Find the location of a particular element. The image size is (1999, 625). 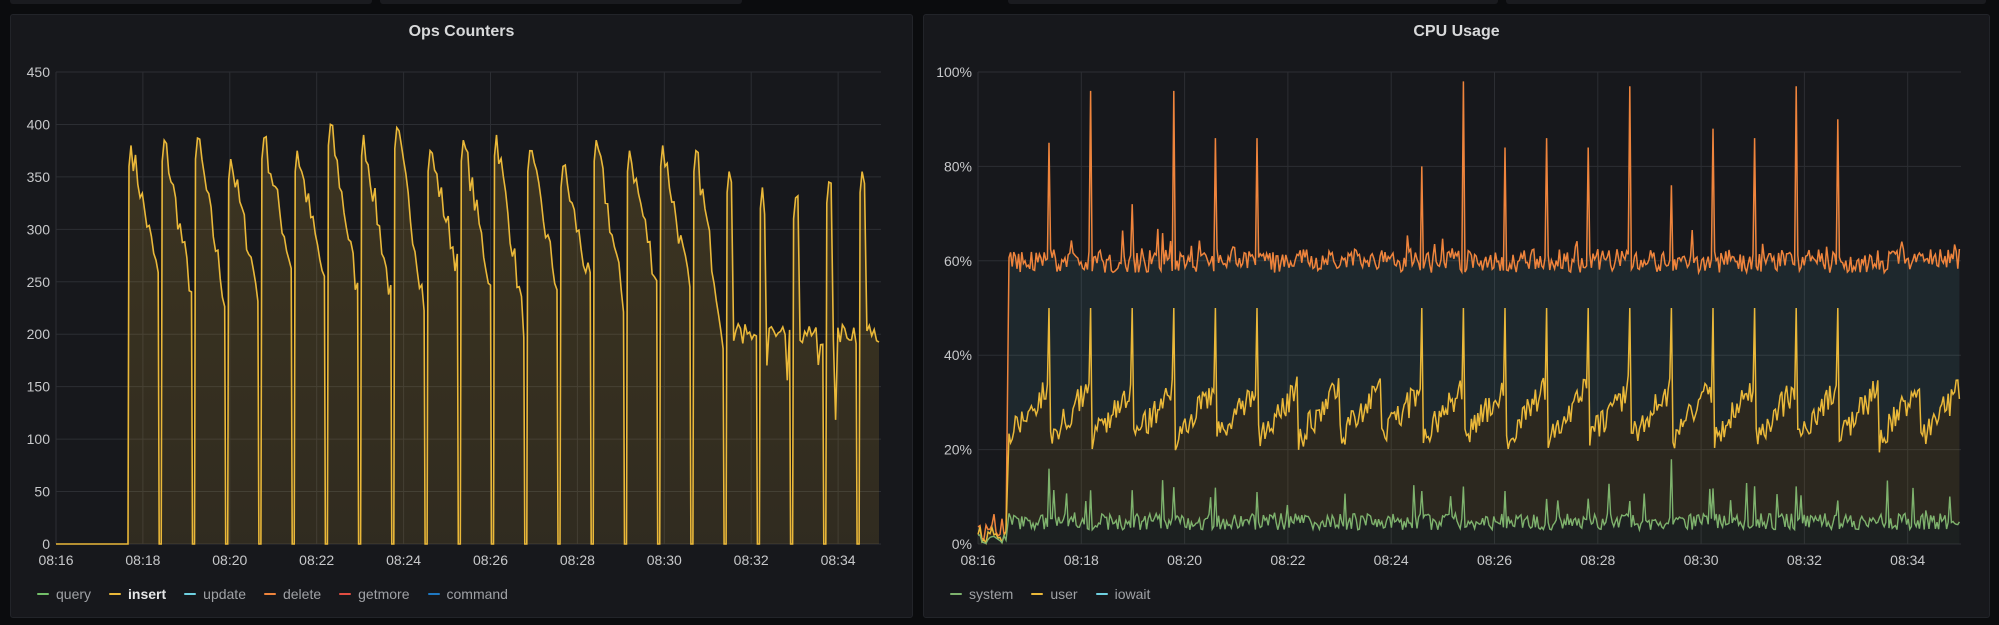

y-tick-label: 400 is located at coordinates (39, 124).